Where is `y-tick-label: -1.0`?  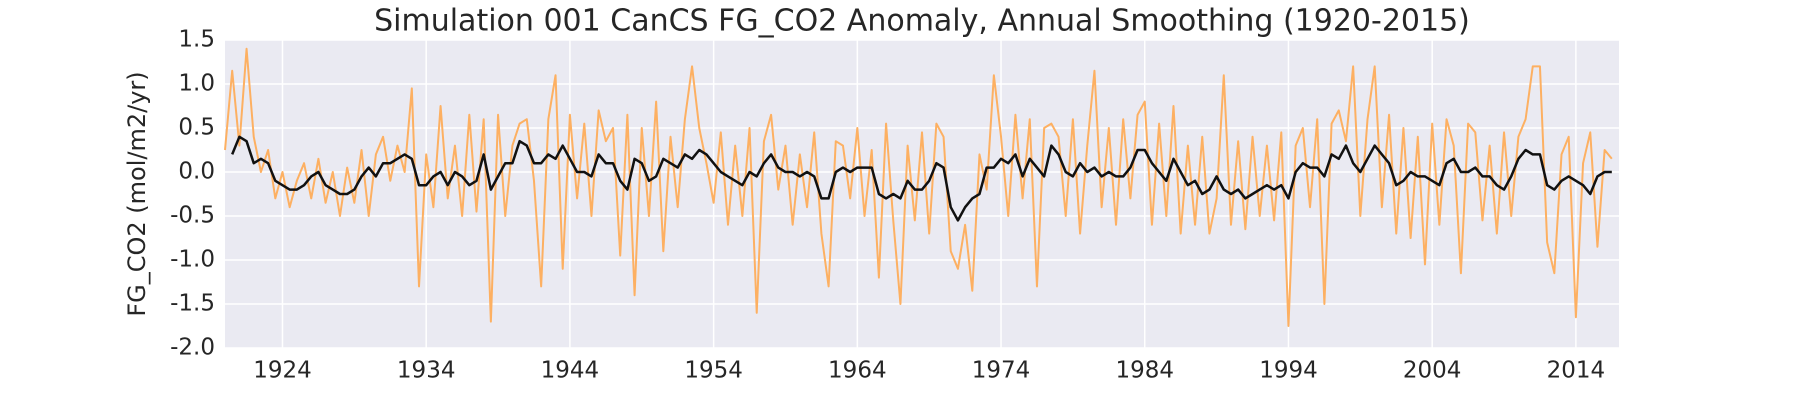 y-tick-label: -1.0 is located at coordinates (192, 260).